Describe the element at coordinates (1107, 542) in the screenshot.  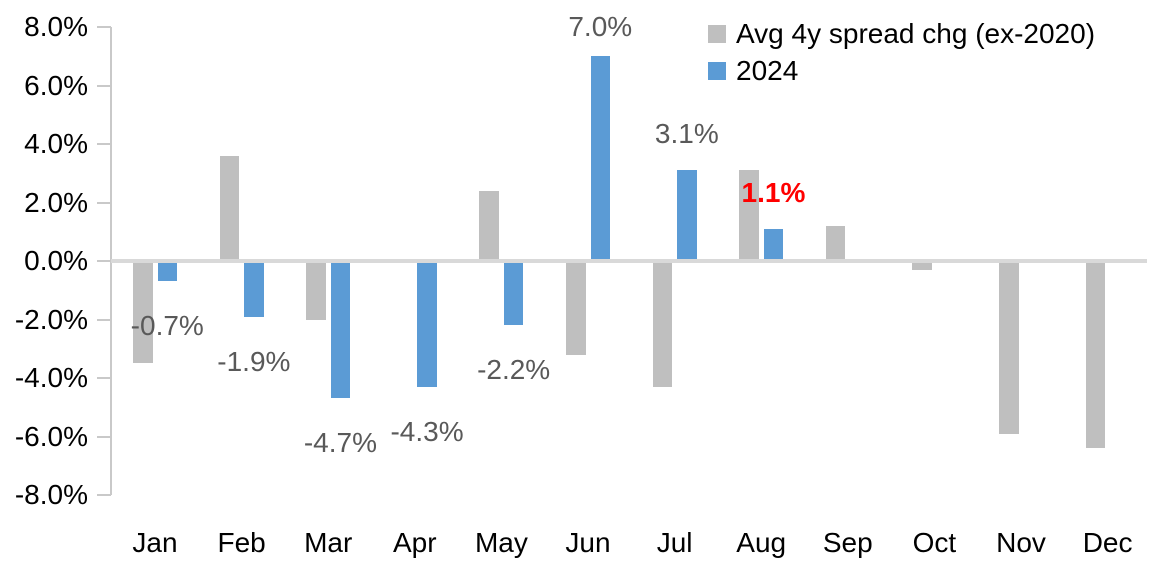
I see `x-axis-label-dec: Dec` at that location.